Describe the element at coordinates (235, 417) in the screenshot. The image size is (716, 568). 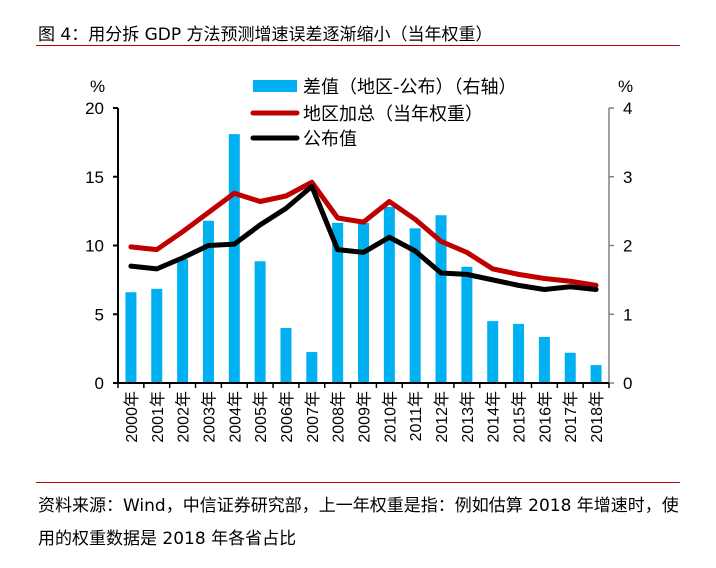
I see `x-tick-label: 2004年` at that location.